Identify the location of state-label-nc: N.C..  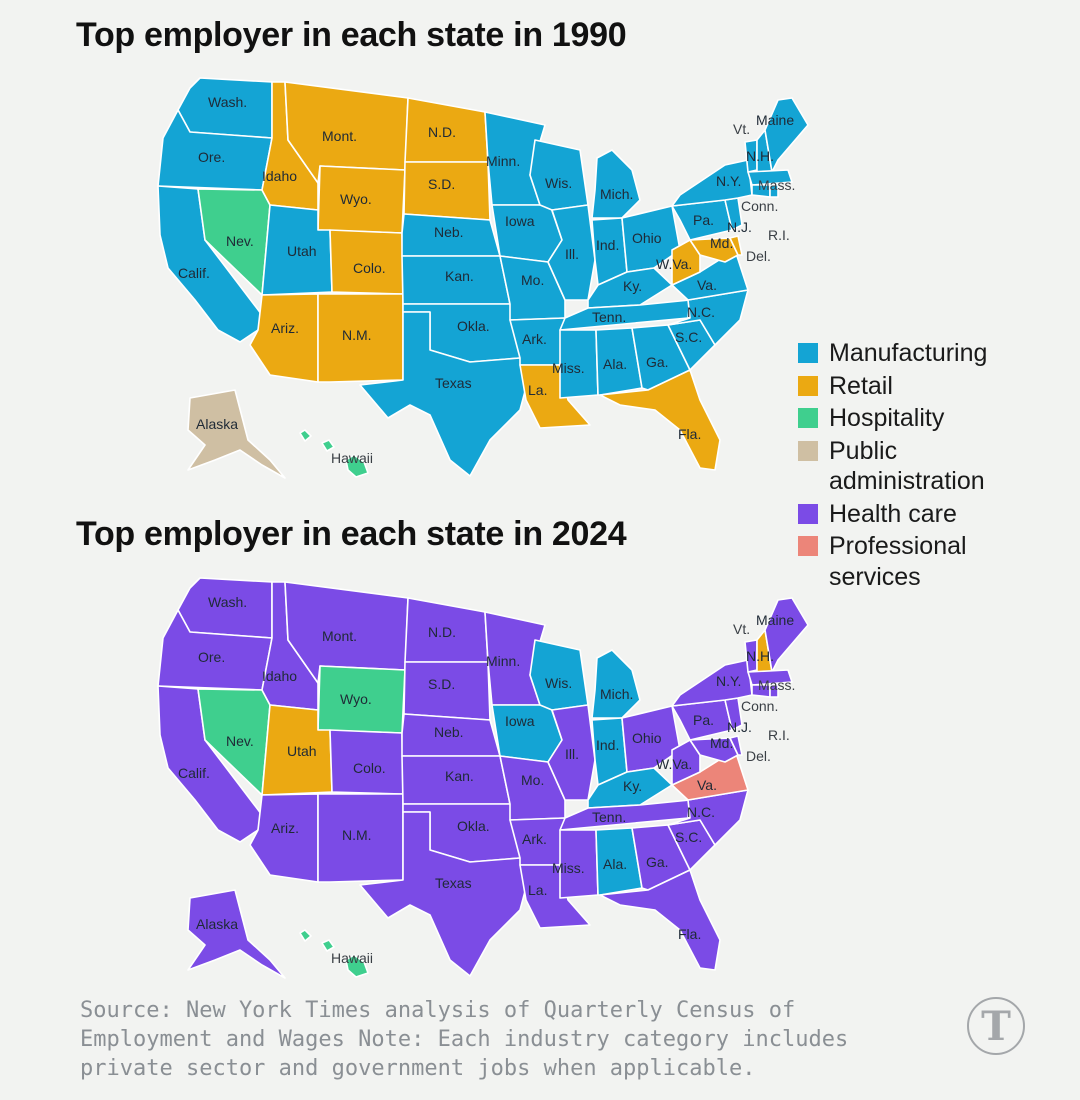
(701, 812).